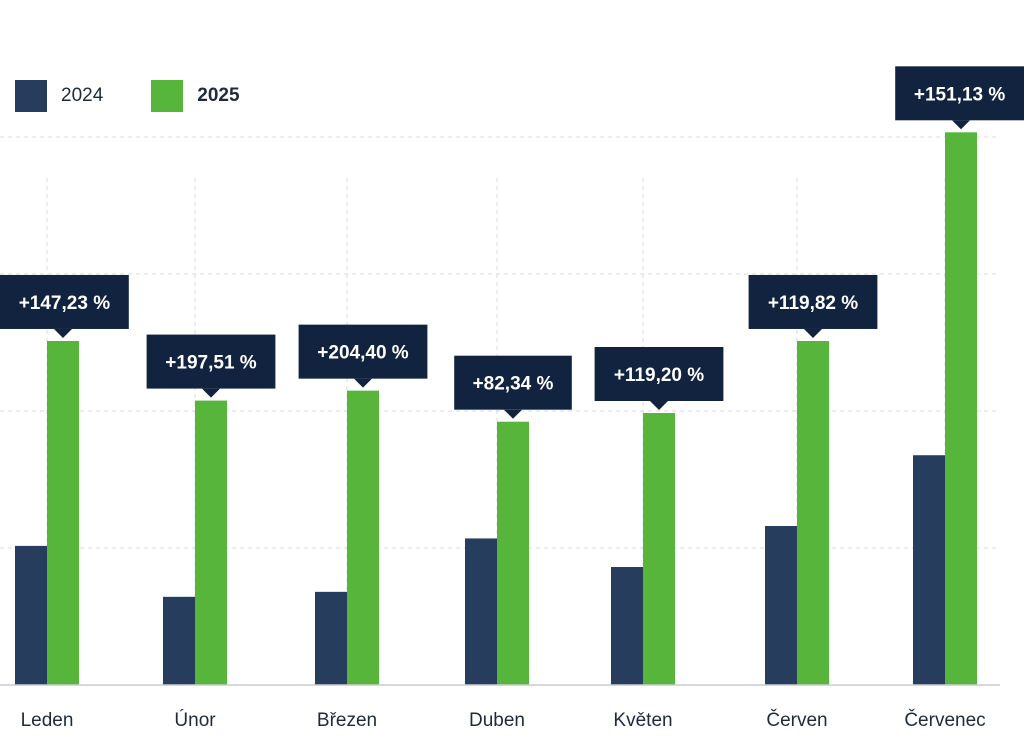  Describe the element at coordinates (218, 95) in the screenshot. I see `legend-label-2025: 2025` at that location.